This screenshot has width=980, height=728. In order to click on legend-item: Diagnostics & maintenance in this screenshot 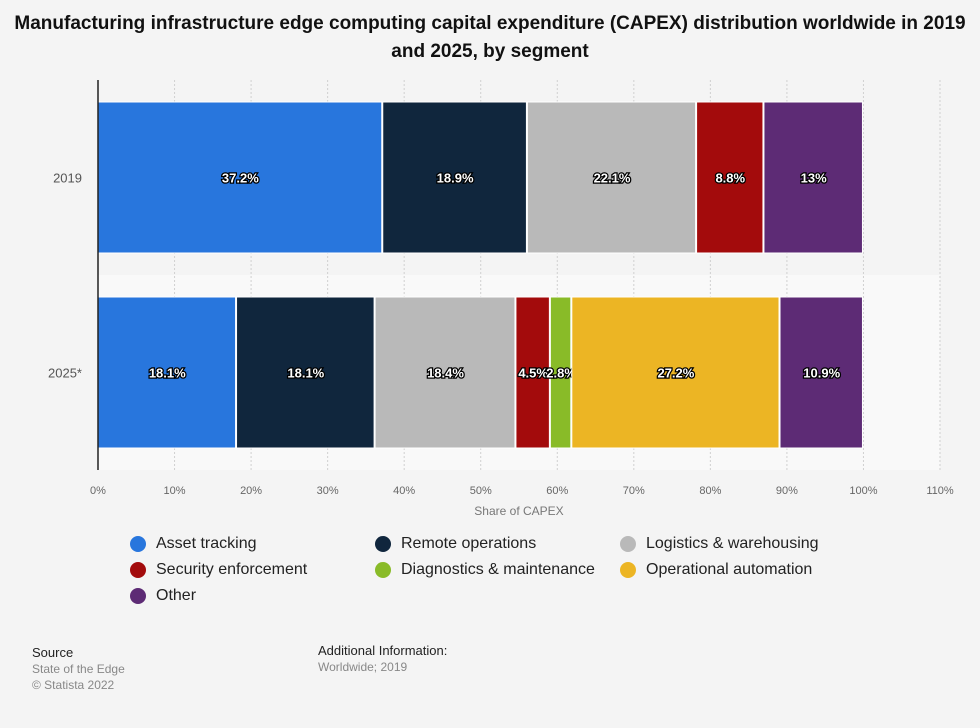, I will do `click(497, 570)`.